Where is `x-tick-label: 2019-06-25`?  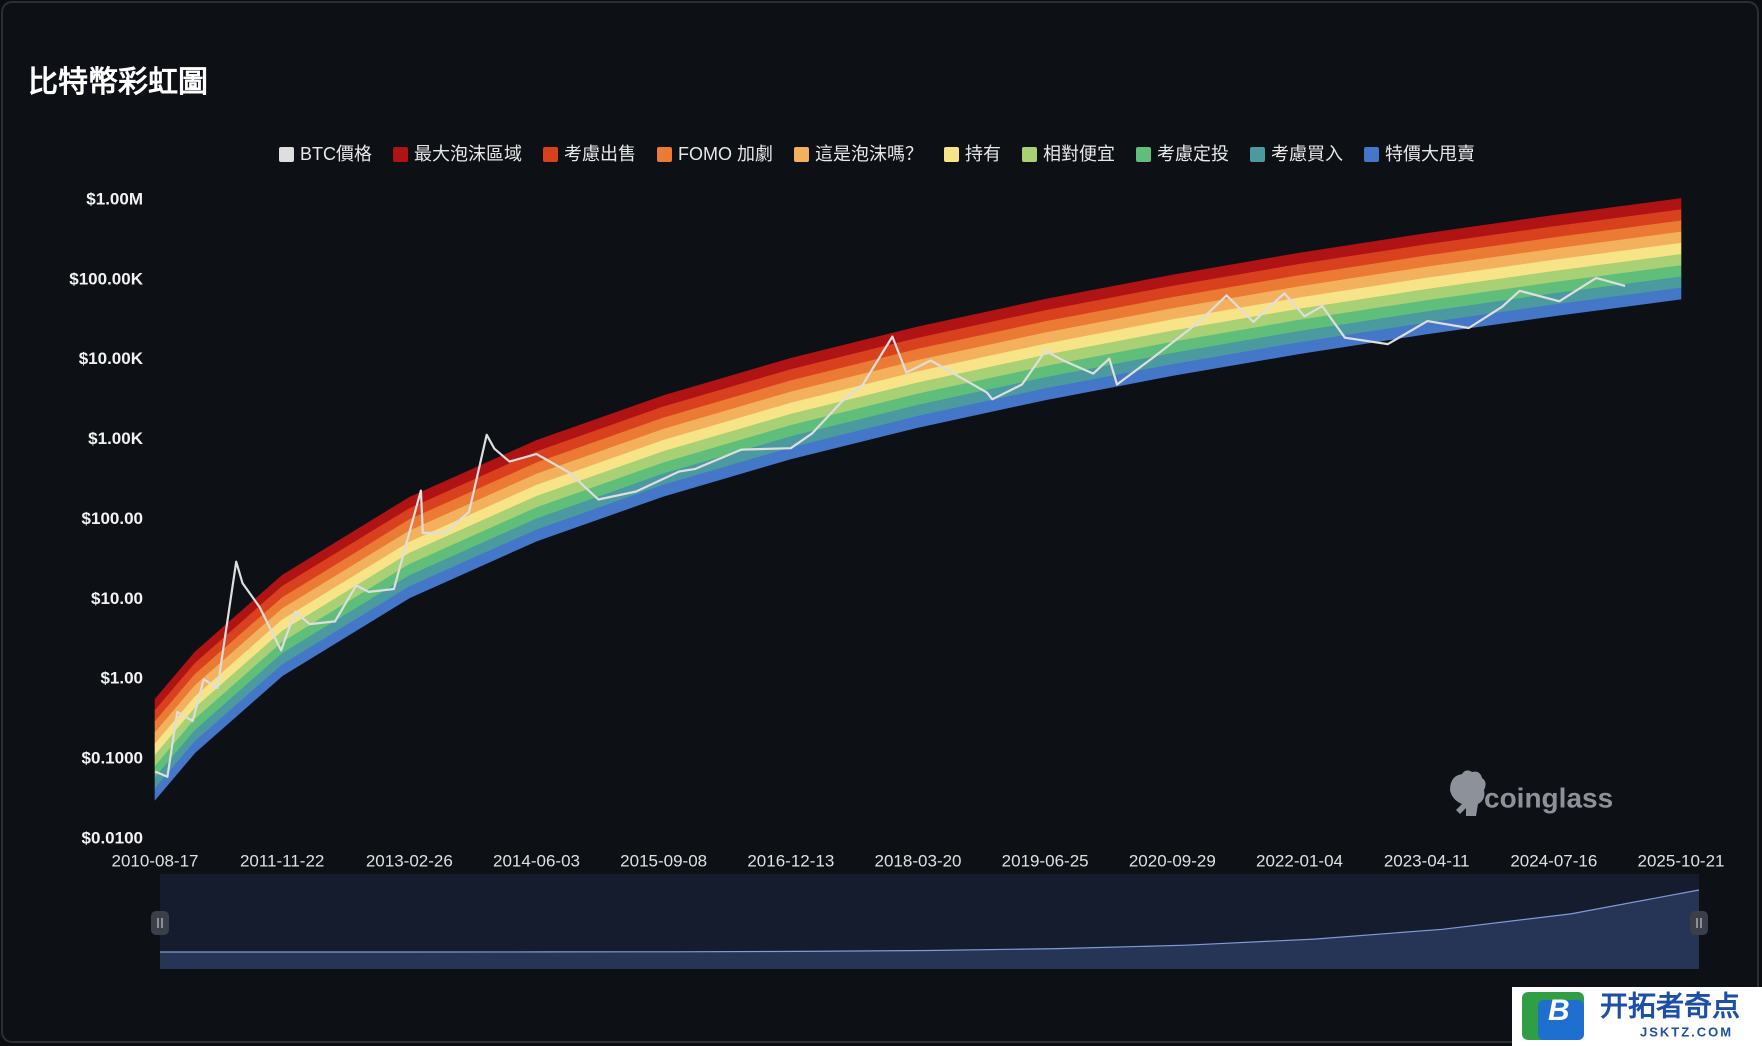
x-tick-label: 2019-06-25 is located at coordinates (1045, 860).